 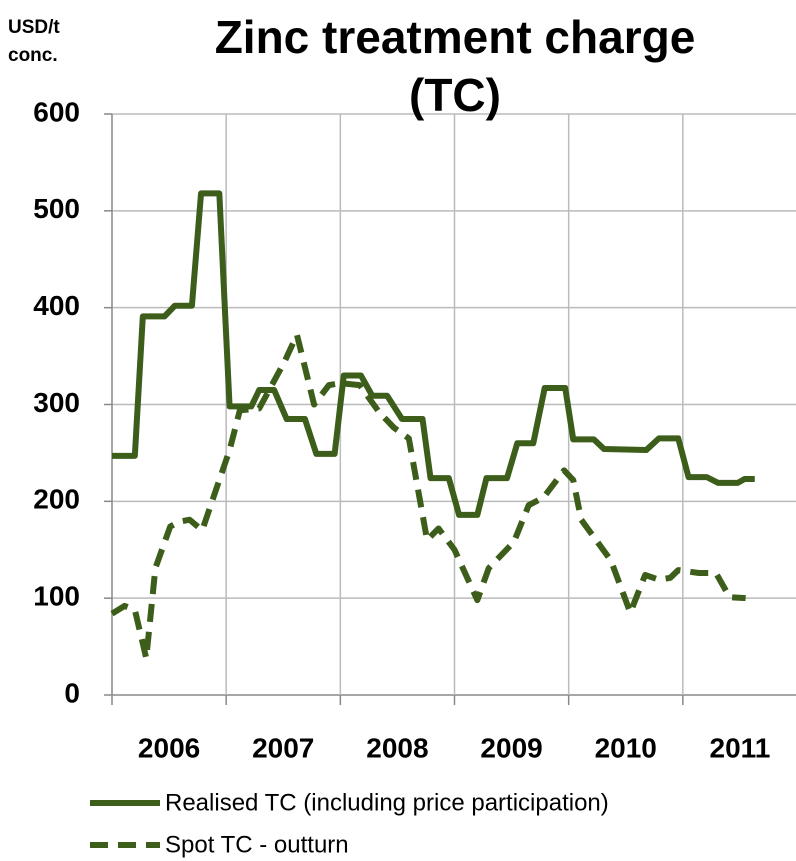 I want to click on x-tick-label: 2007, so click(x=283, y=747).